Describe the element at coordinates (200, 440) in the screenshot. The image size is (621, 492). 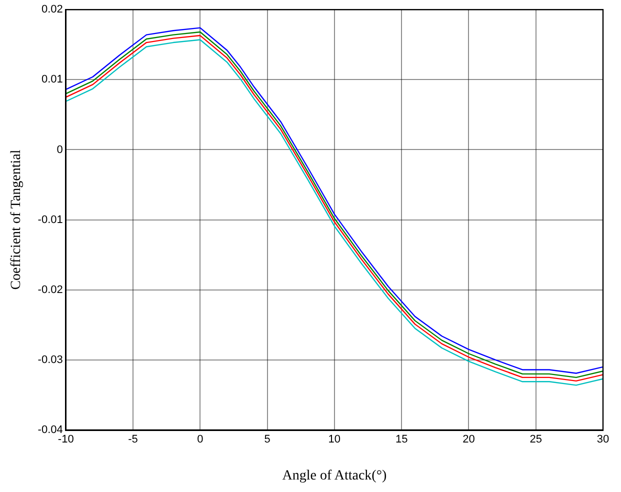
I see `x-tick-label: 0` at that location.